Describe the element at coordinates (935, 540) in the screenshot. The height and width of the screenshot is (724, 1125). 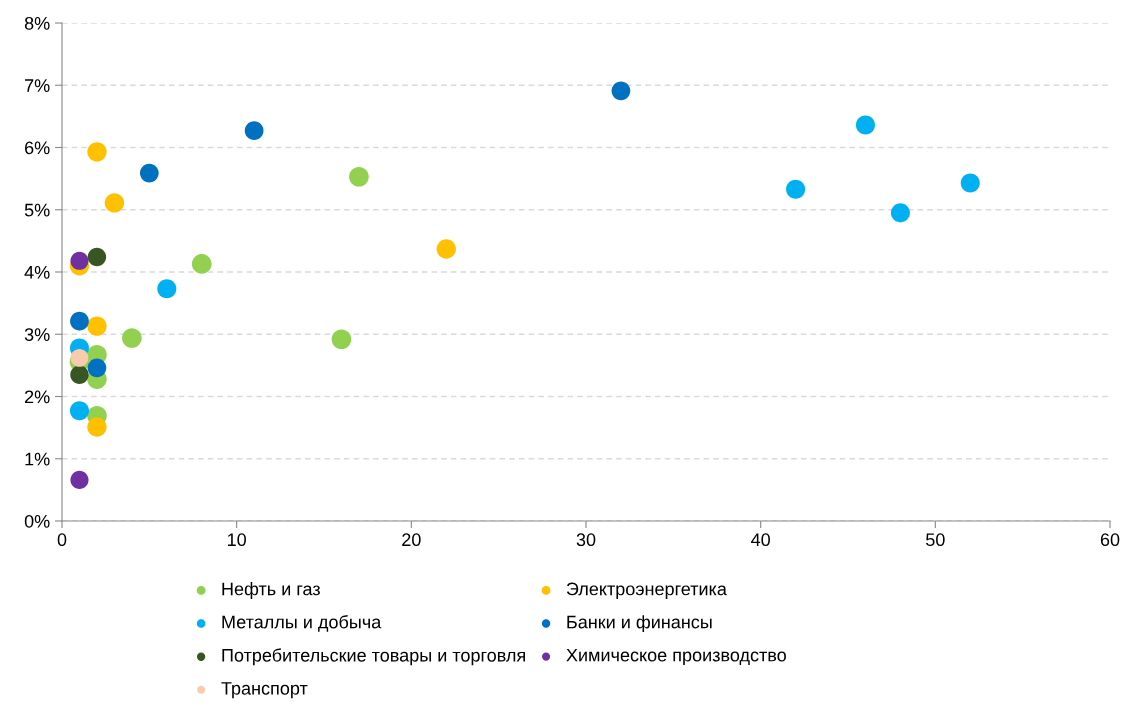
I see `x-tick-label: 50` at that location.